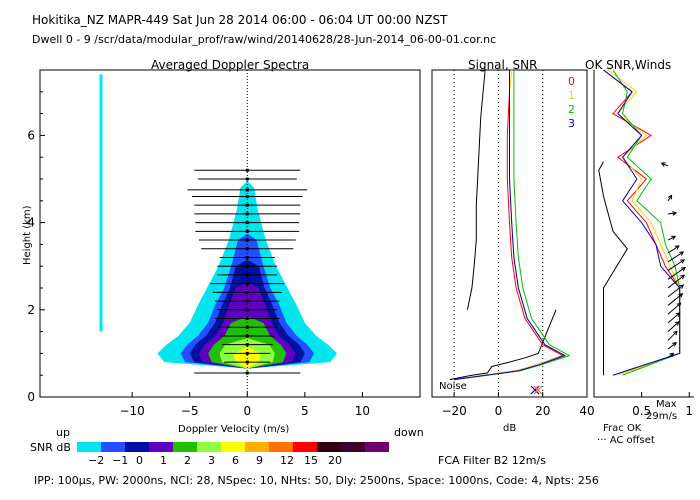  What do you see at coordinates (453, 411) in the screenshot?
I see `signal-xtick-label: −20` at bounding box center [453, 411].